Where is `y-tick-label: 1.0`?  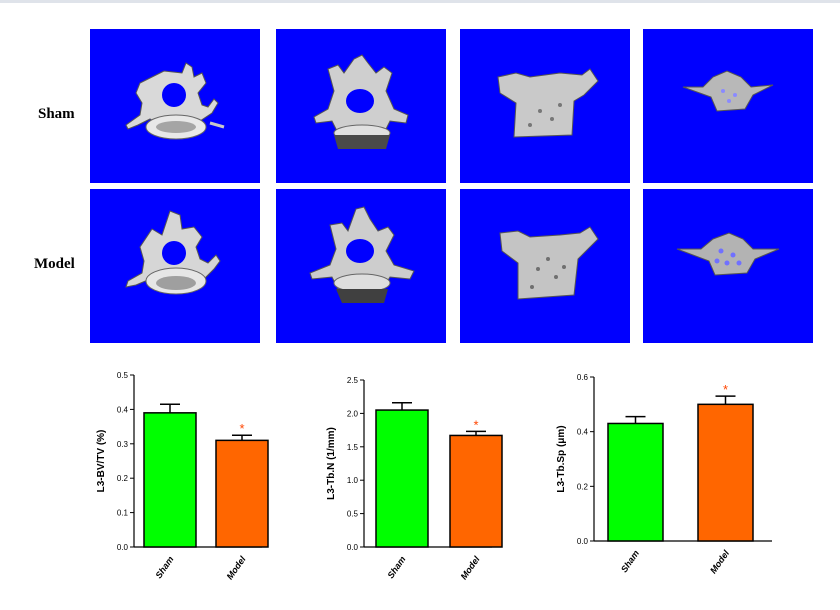
y-tick-label: 1.0 is located at coordinates (353, 480).